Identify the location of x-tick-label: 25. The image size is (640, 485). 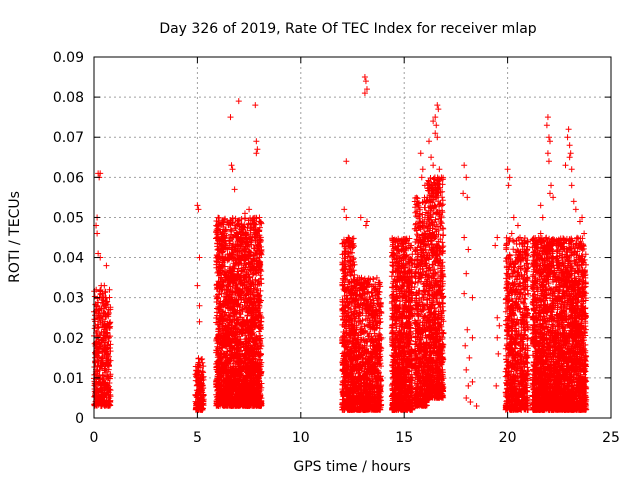
(611, 438).